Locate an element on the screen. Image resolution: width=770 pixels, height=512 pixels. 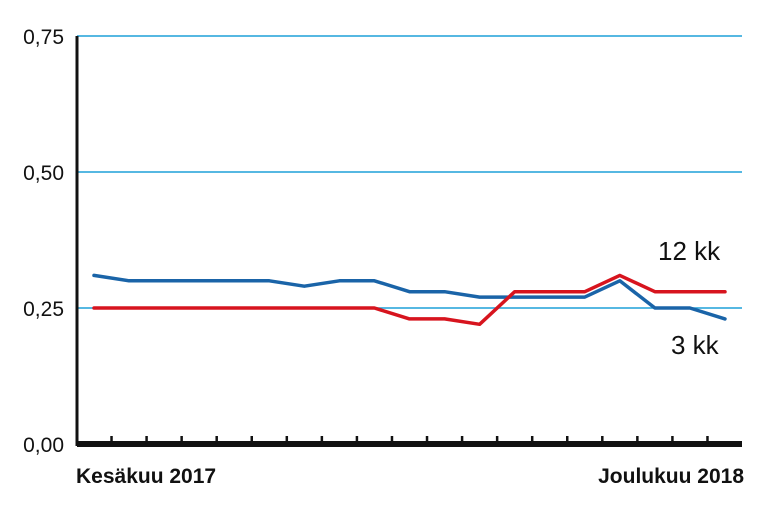
x-end-label: Joulukuu 2018 is located at coordinates (671, 476).